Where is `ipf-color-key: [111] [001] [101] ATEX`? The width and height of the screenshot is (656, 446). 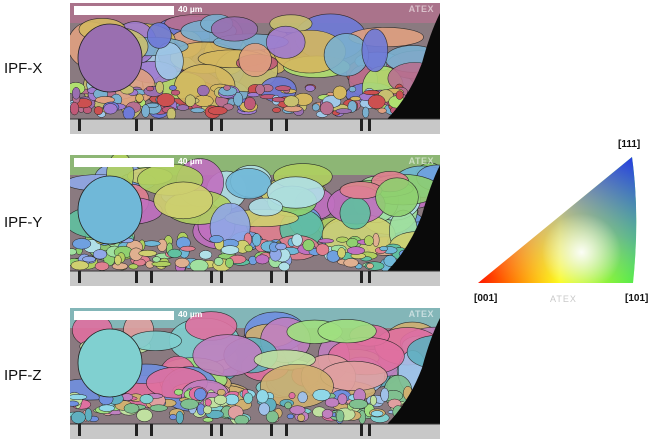
ipf-color-key: [111] [001] [101] ATEX is located at coordinates (560, 222).